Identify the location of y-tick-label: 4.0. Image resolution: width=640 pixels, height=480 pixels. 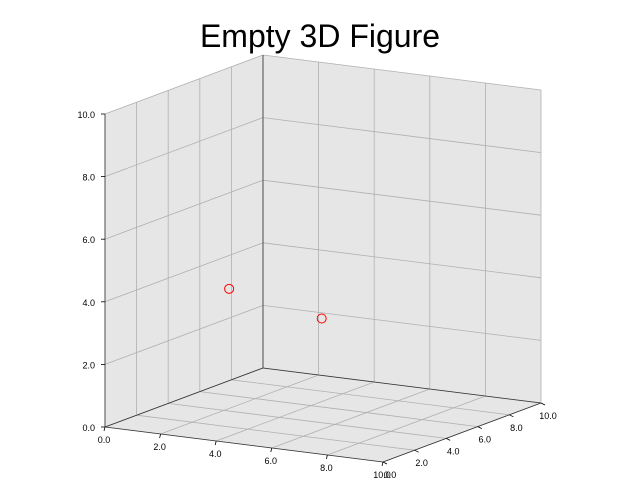
(453, 451).